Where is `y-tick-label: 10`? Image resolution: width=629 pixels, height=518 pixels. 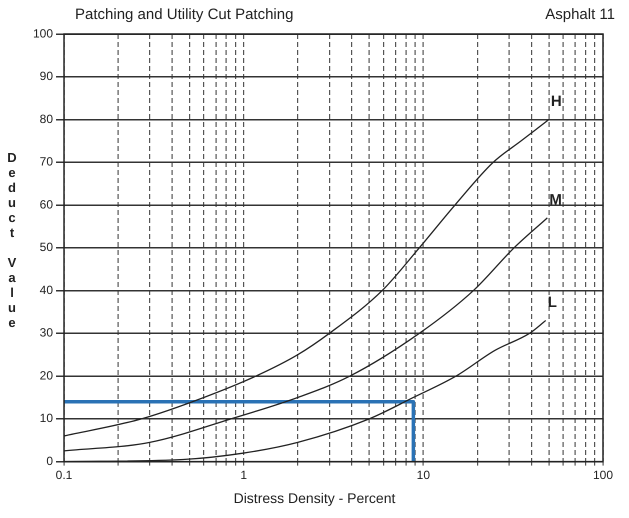 y-tick-label: 10 is located at coordinates (47, 418).